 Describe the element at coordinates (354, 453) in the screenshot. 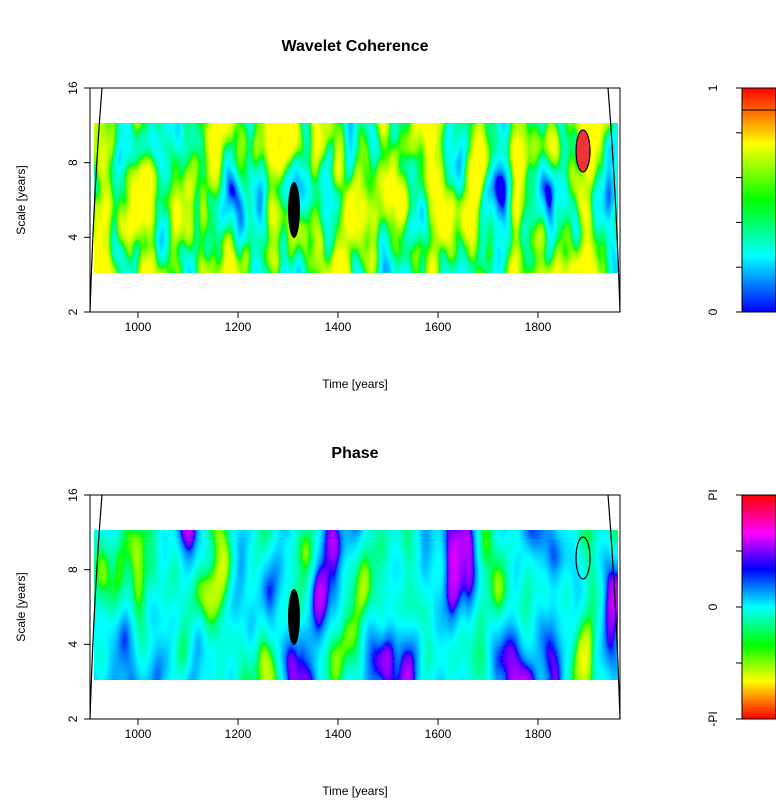

I see `chart-title: Phase` at that location.